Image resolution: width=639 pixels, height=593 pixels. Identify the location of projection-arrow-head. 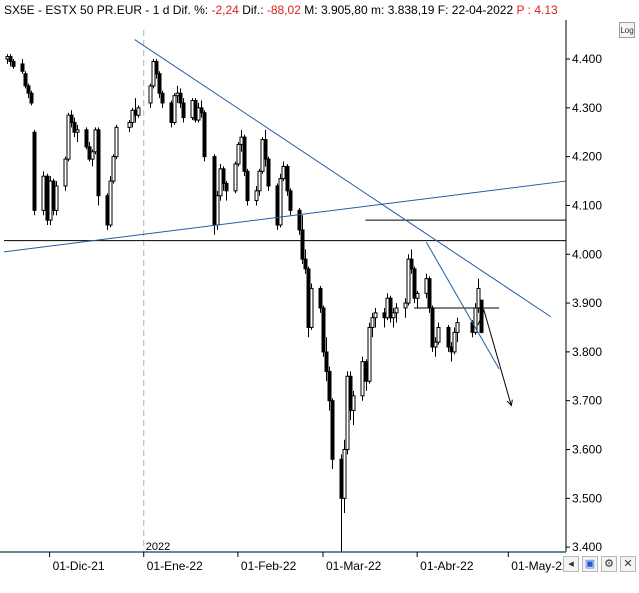
(509, 403).